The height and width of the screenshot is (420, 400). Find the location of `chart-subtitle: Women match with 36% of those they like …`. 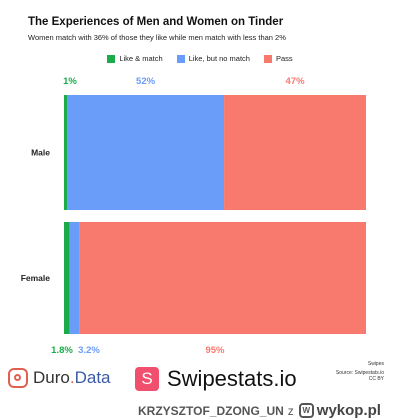

chart-subtitle: Women match with 36% of those they like … is located at coordinates (157, 37).